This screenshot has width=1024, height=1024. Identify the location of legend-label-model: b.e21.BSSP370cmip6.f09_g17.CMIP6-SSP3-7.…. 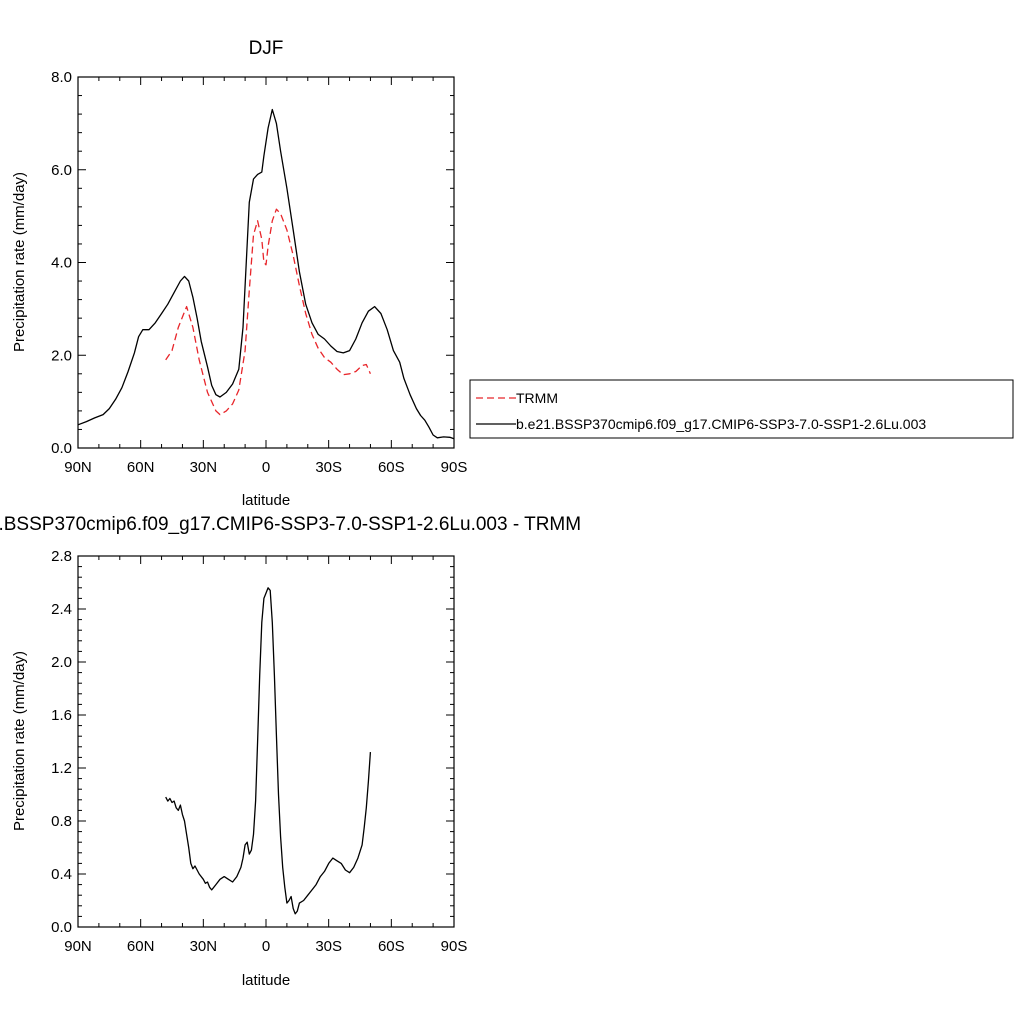
(721, 424).